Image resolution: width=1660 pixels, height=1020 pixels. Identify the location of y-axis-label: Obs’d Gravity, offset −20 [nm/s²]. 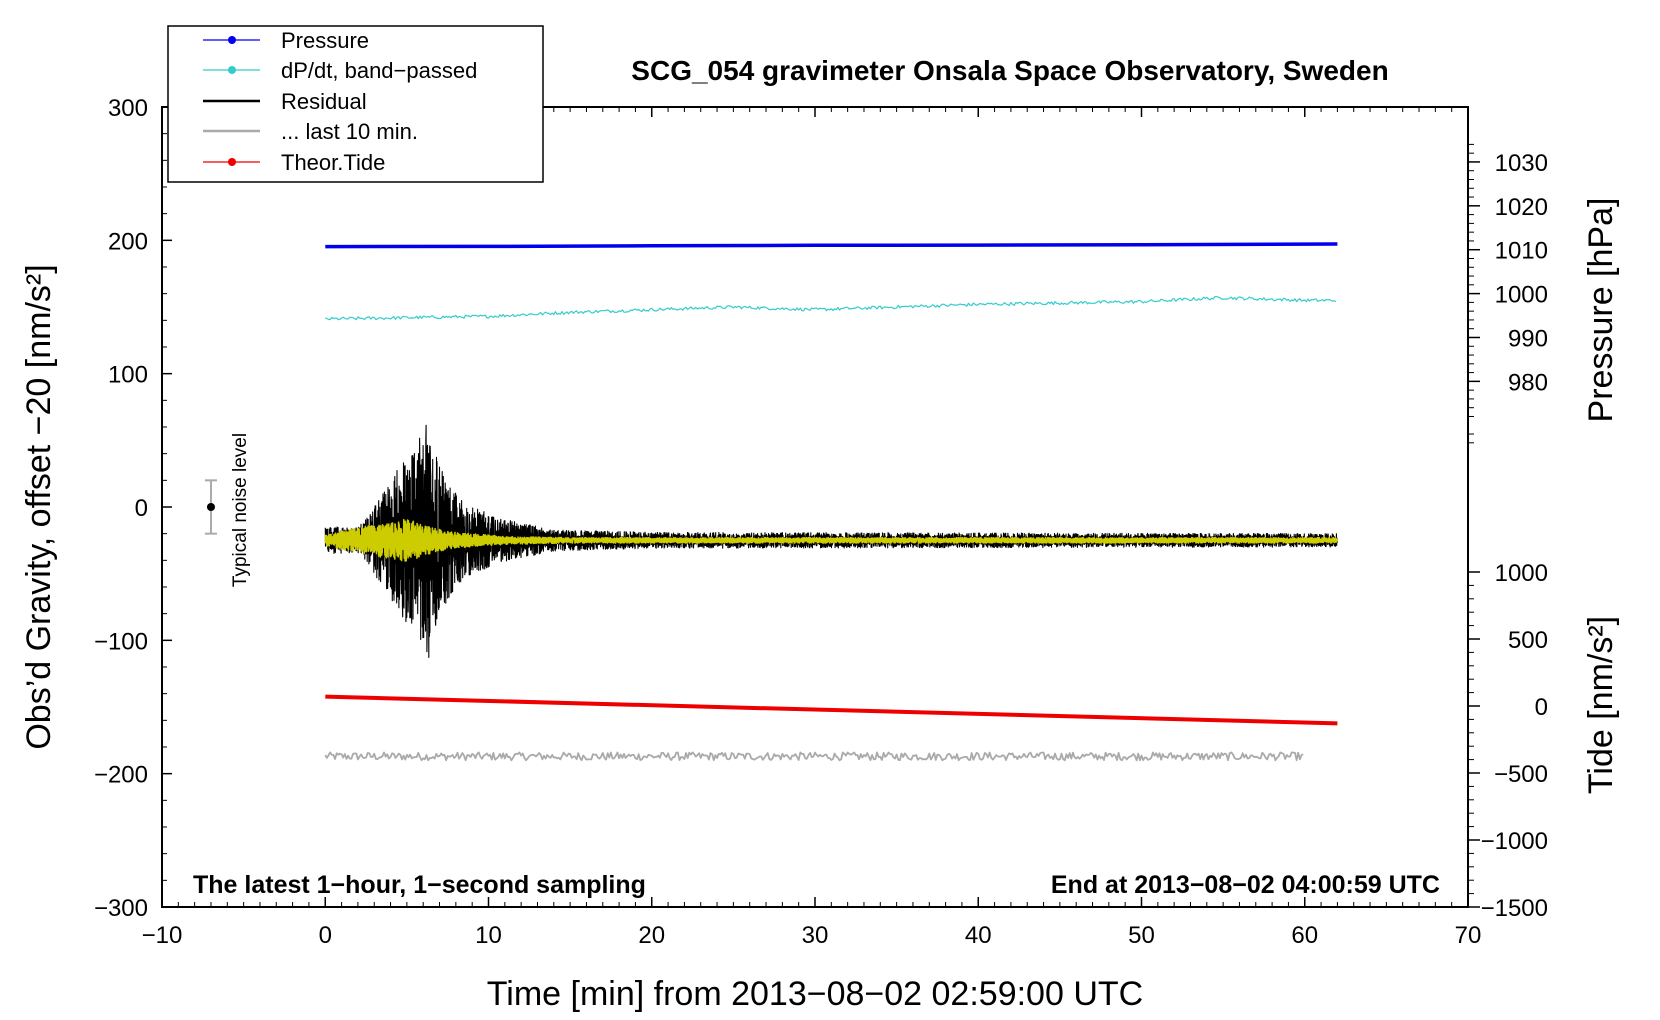
(39, 506).